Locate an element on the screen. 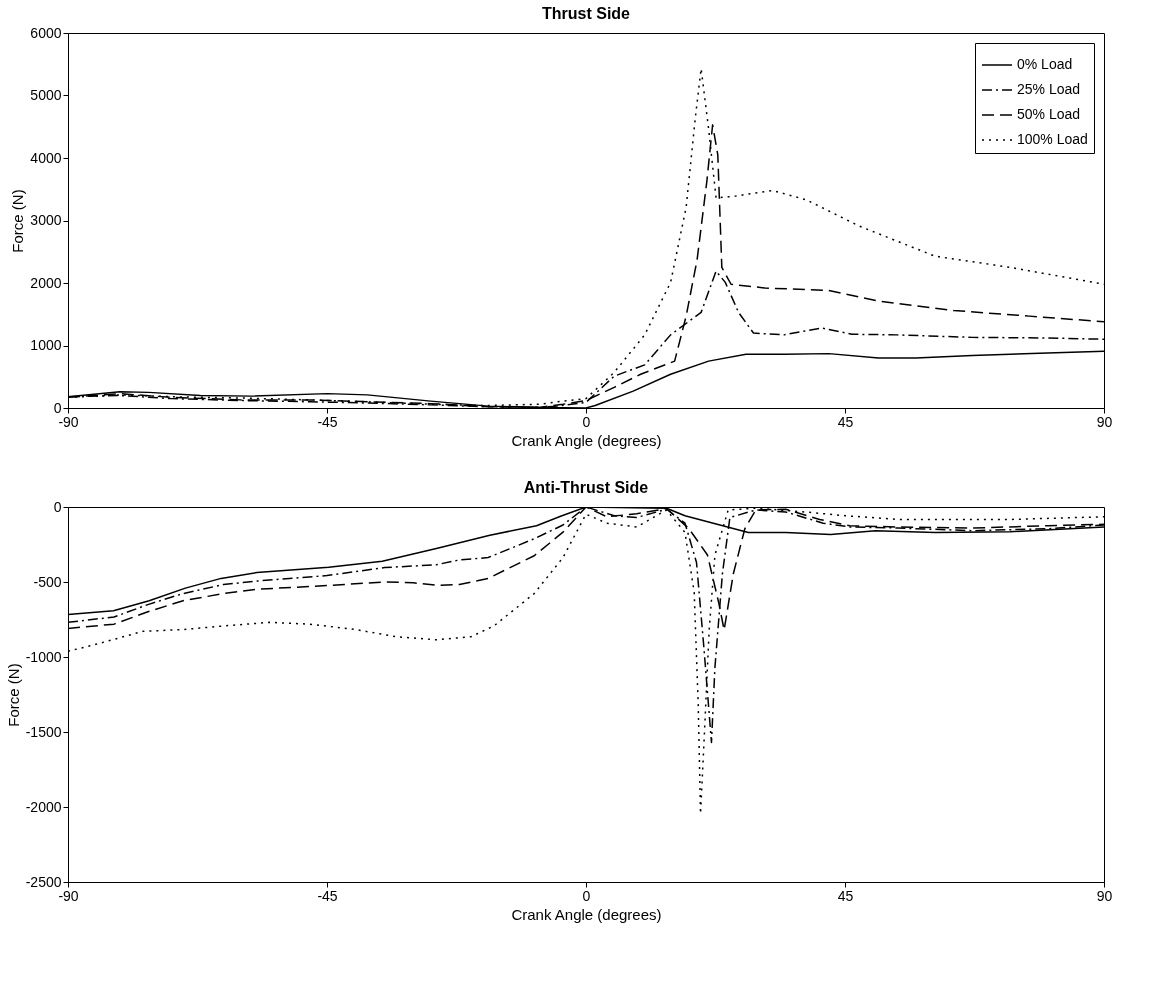 The height and width of the screenshot is (1003, 1162). y-tick-label: 2000 is located at coordinates (46, 282).